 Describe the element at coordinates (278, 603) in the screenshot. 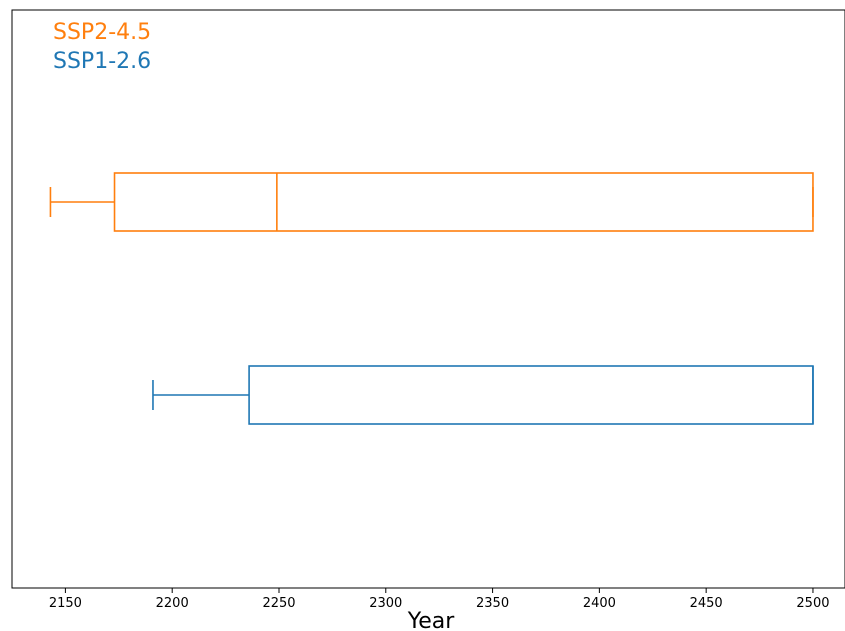

I see `x-tick-label: 2250` at that location.